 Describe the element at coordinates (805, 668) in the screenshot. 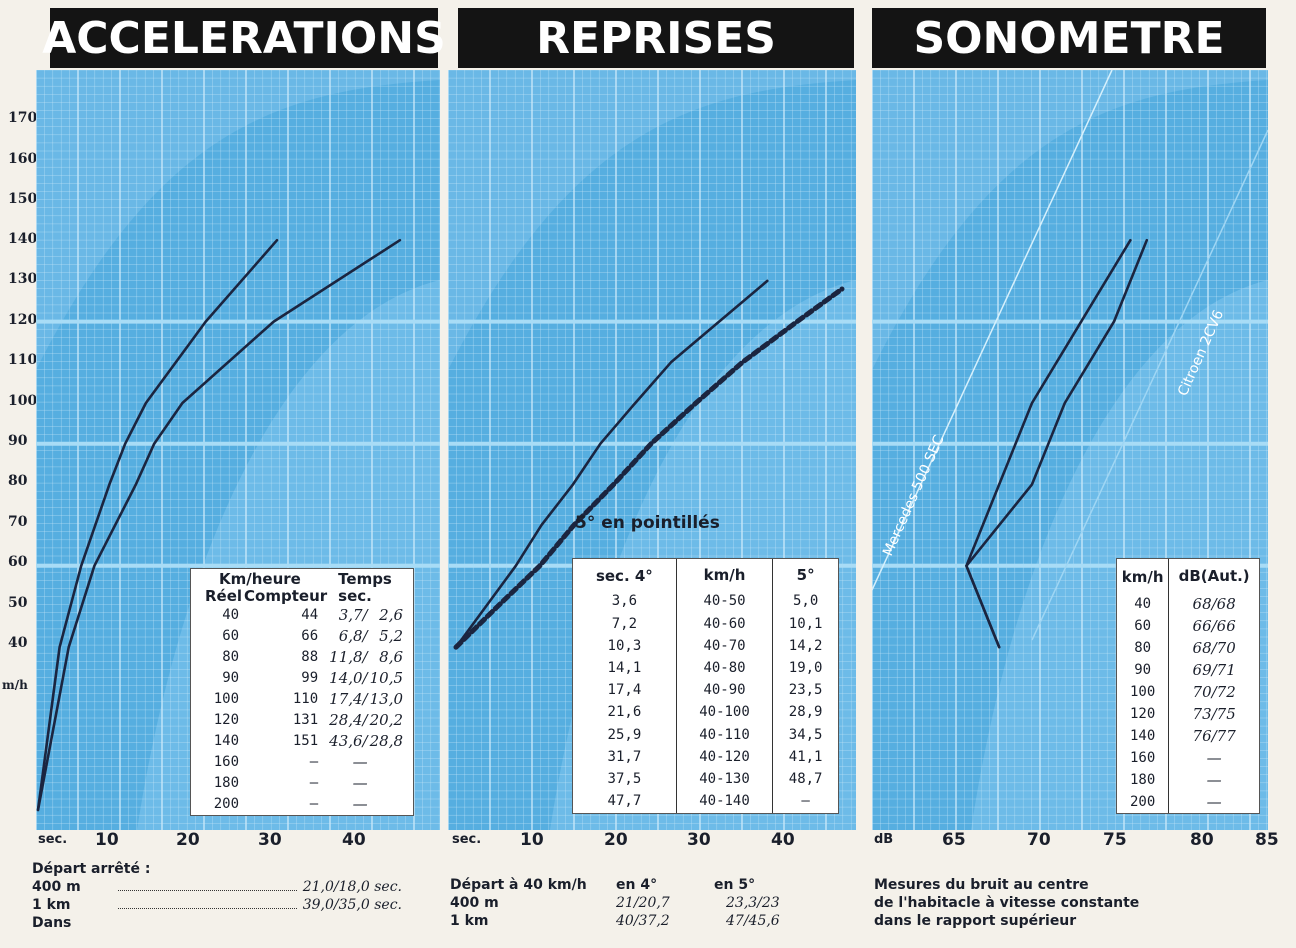

I see `rep-sec5: 19,0` at that location.